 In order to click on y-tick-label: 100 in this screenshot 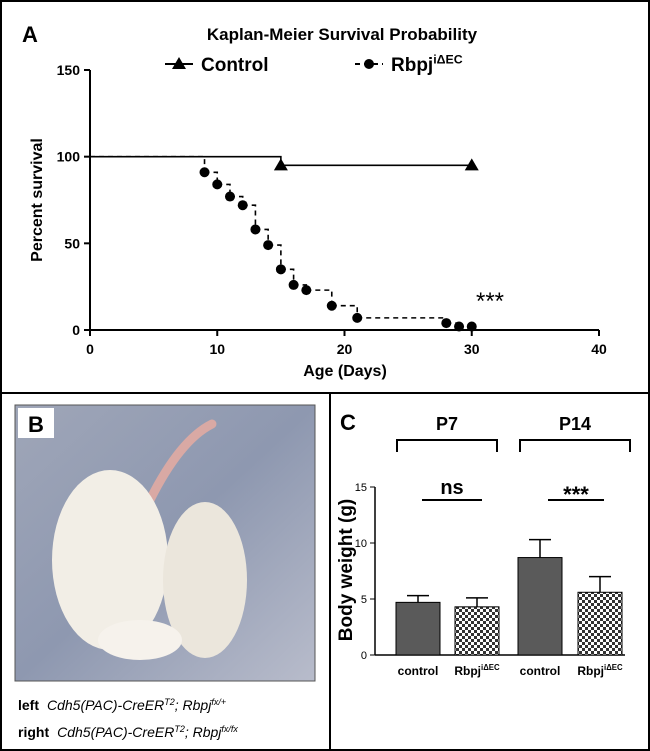, I will do `click(69, 157)`.